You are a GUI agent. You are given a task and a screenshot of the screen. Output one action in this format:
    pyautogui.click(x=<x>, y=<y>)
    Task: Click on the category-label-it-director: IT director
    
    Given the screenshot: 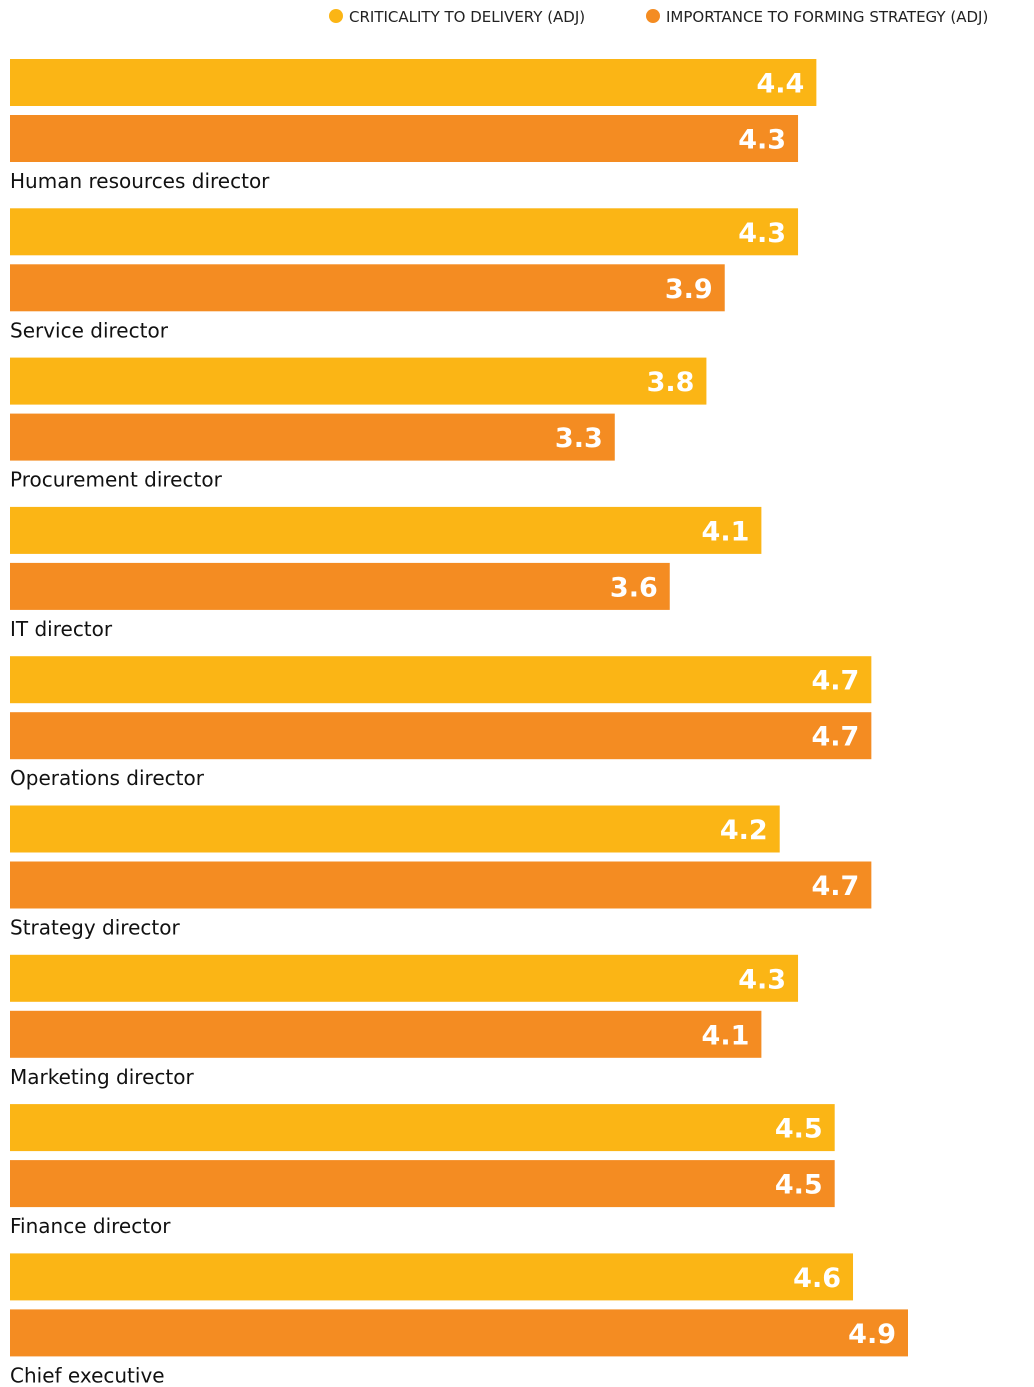 What is the action you would take?
    pyautogui.click(x=61, y=629)
    